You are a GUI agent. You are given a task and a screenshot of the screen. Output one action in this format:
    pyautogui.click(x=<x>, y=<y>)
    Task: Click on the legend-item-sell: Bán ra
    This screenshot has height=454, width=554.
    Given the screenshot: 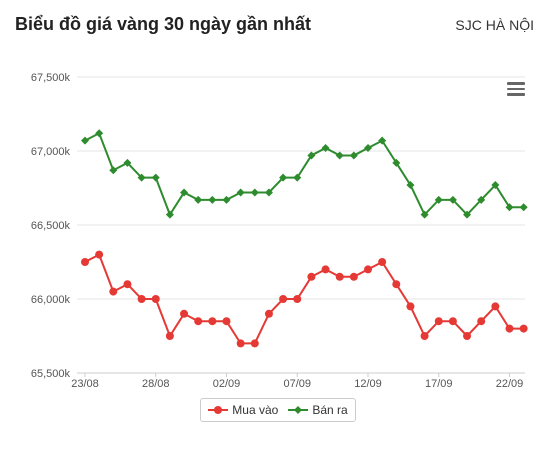 What is the action you would take?
    pyautogui.click(x=318, y=410)
    